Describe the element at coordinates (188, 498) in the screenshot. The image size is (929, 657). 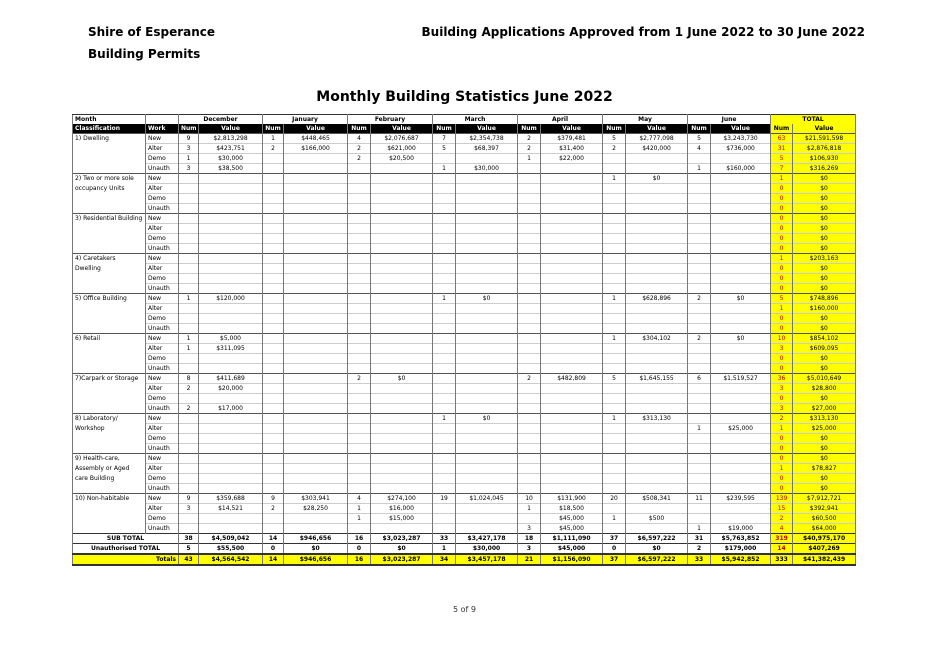
I see `num-cell: 9` at that location.